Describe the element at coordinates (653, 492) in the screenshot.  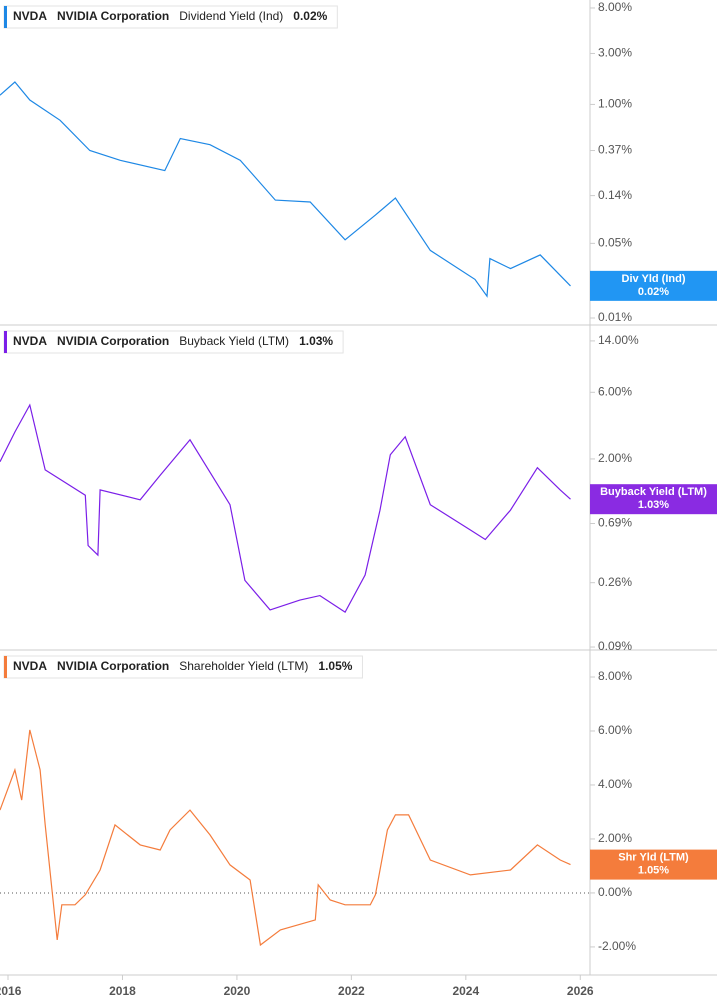
I see `tag-name: Buyback Yield (LTM)` at that location.